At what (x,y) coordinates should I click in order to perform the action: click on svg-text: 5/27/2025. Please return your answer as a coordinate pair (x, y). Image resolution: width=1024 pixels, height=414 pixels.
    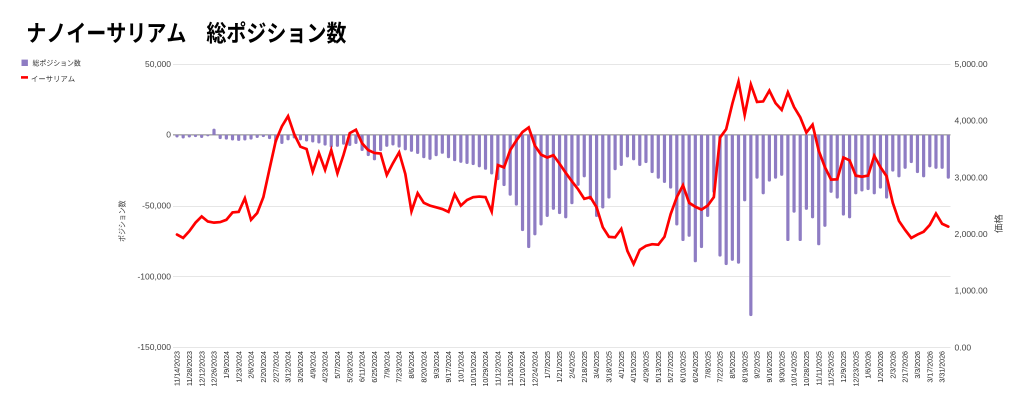
    Looking at the image, I should click on (671, 367).